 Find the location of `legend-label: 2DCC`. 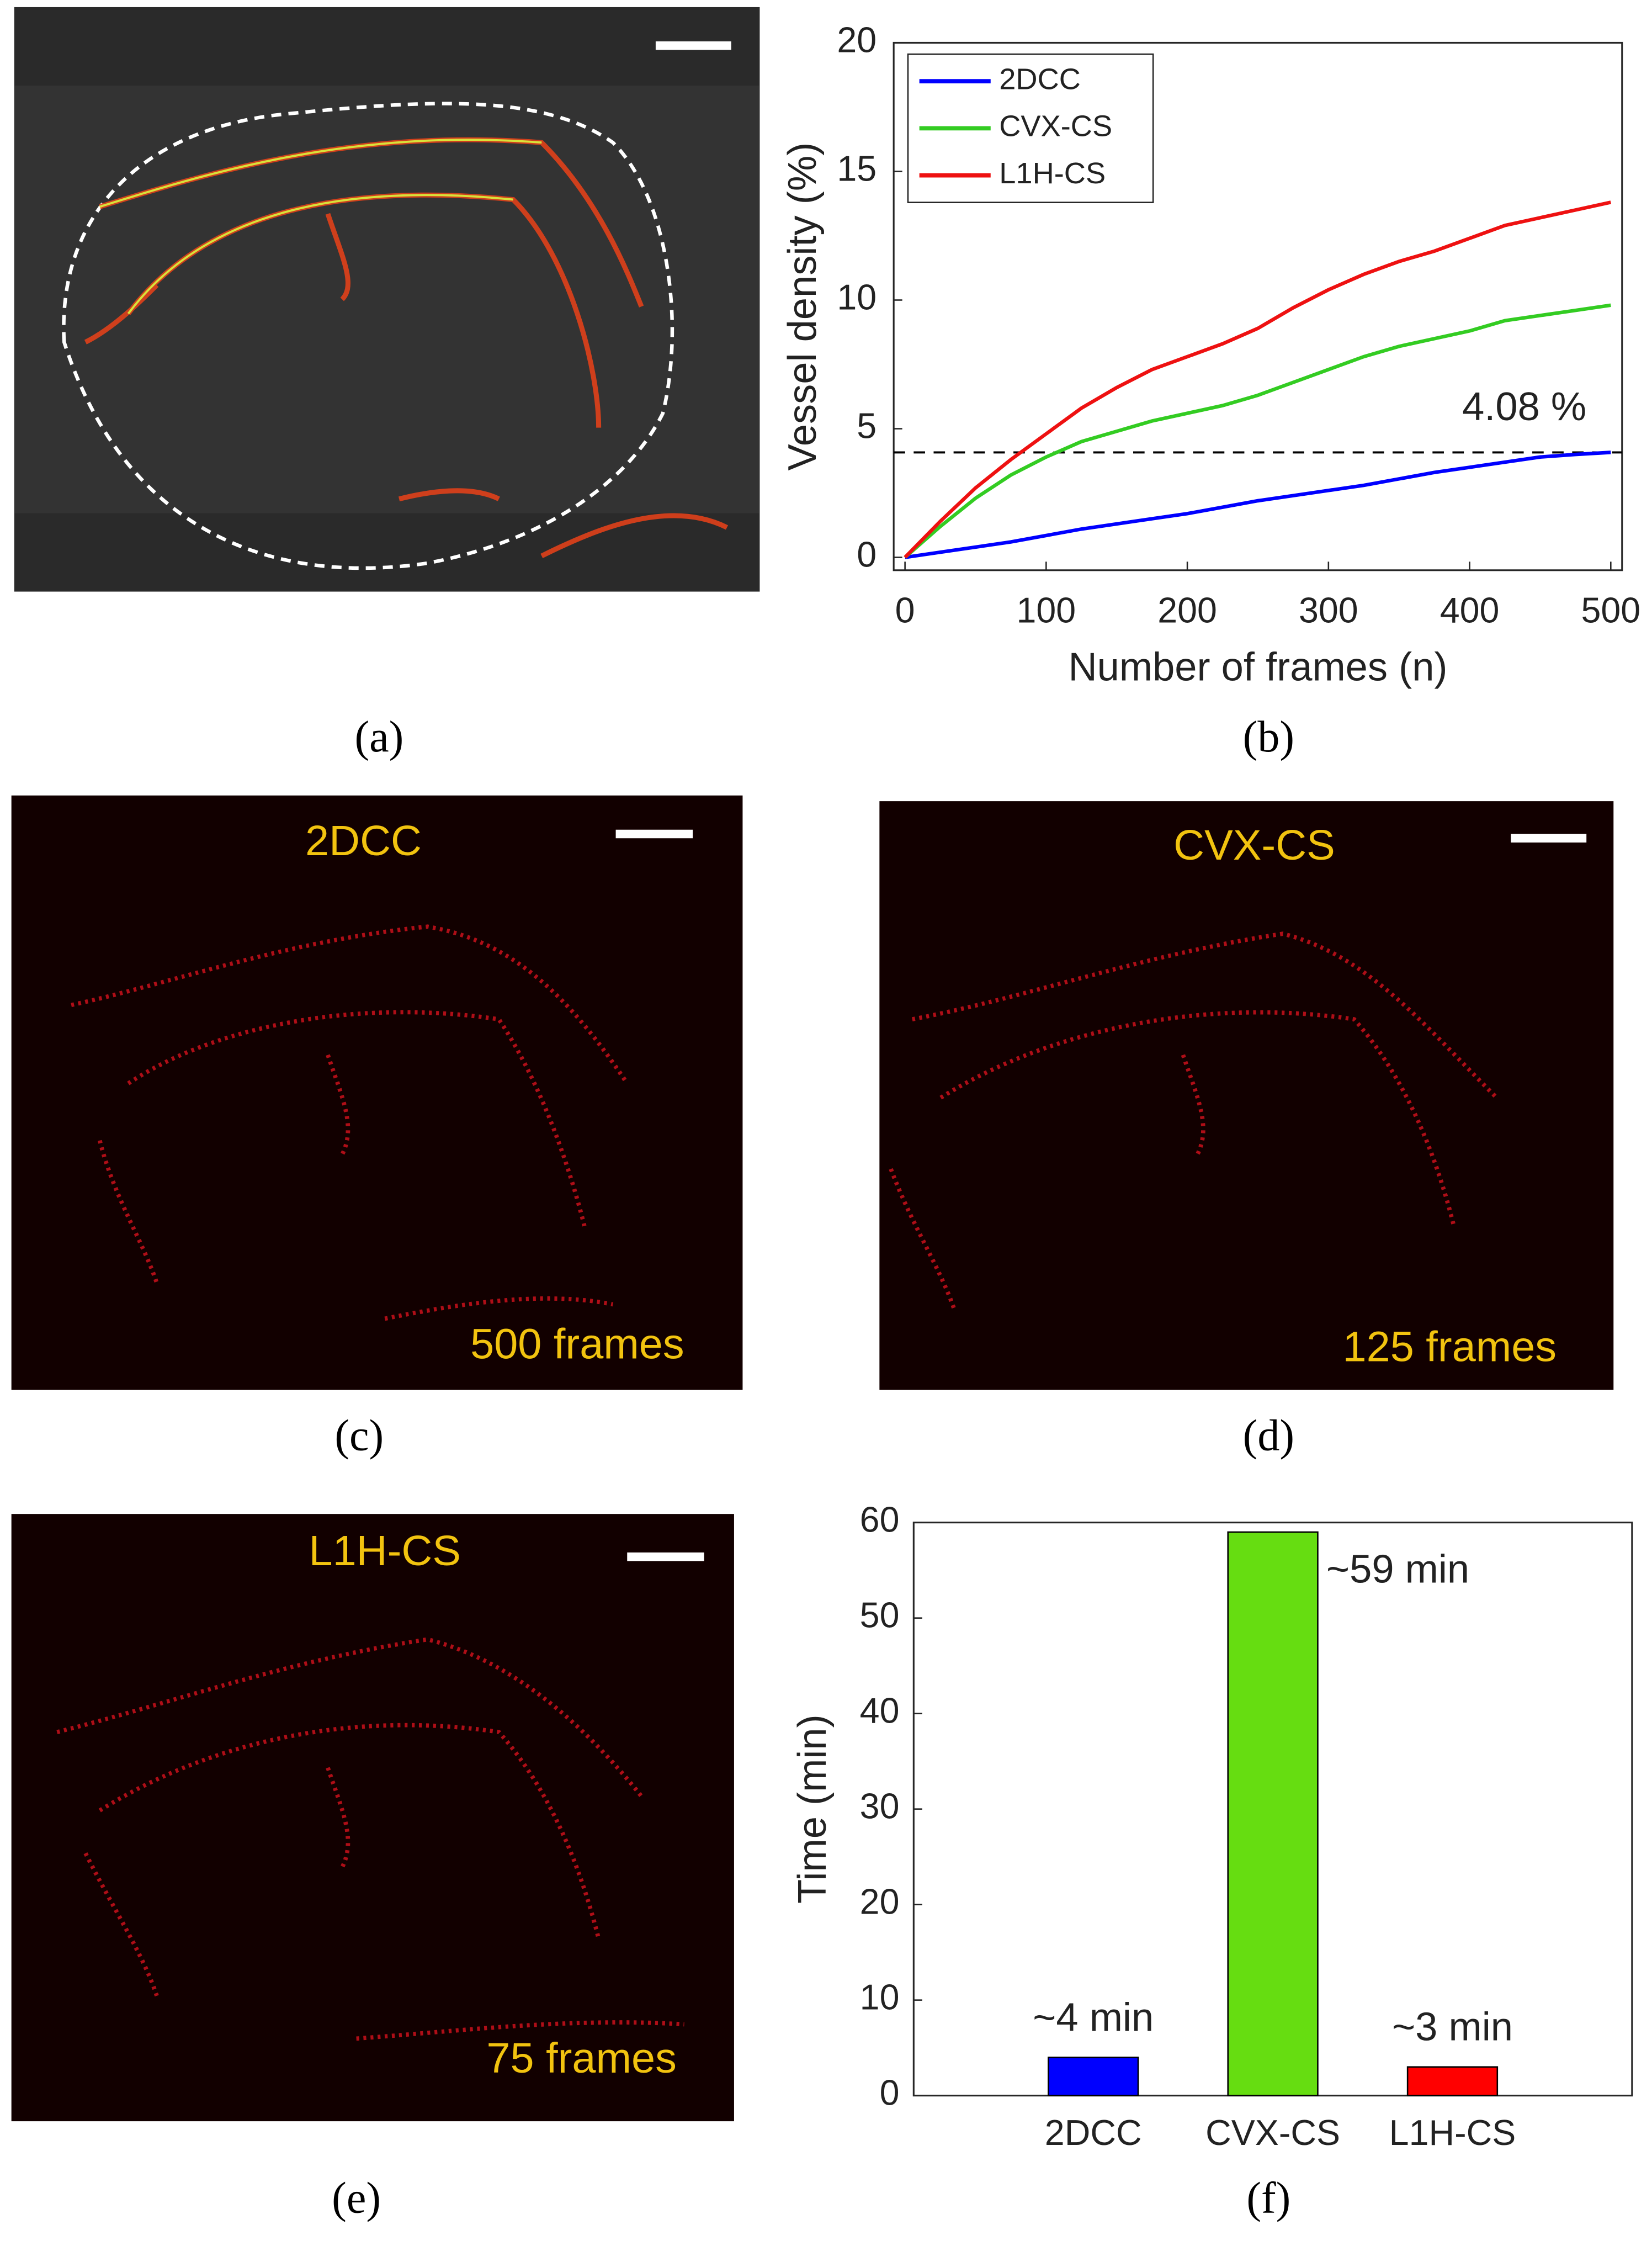

legend-label: 2DCC is located at coordinates (1040, 79).